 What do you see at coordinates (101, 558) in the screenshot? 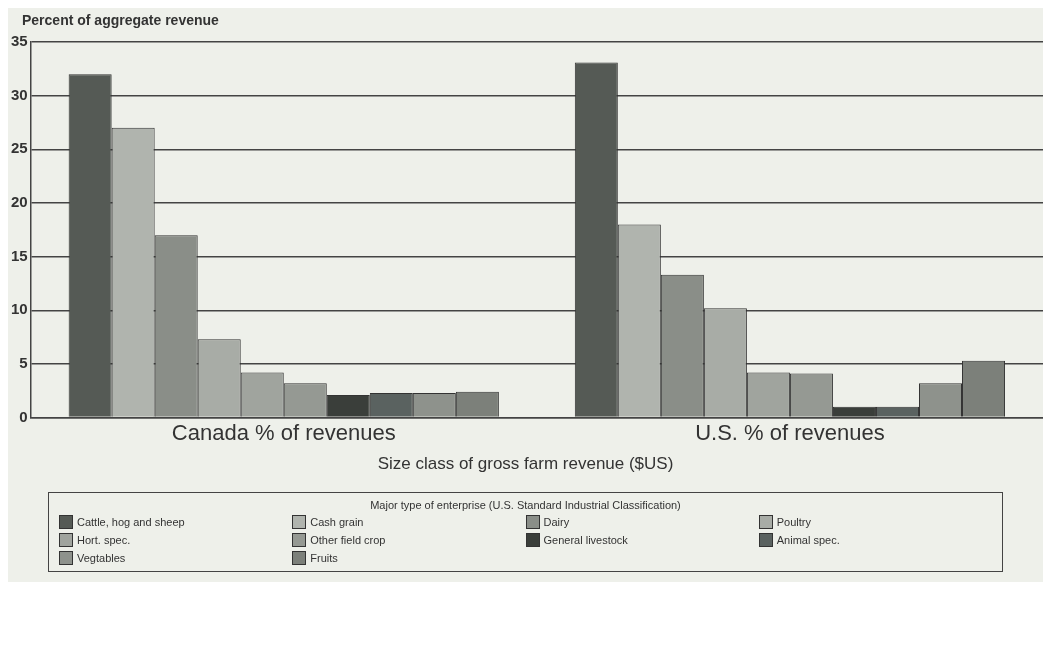
I see `legend-label: Vegtables` at bounding box center [101, 558].